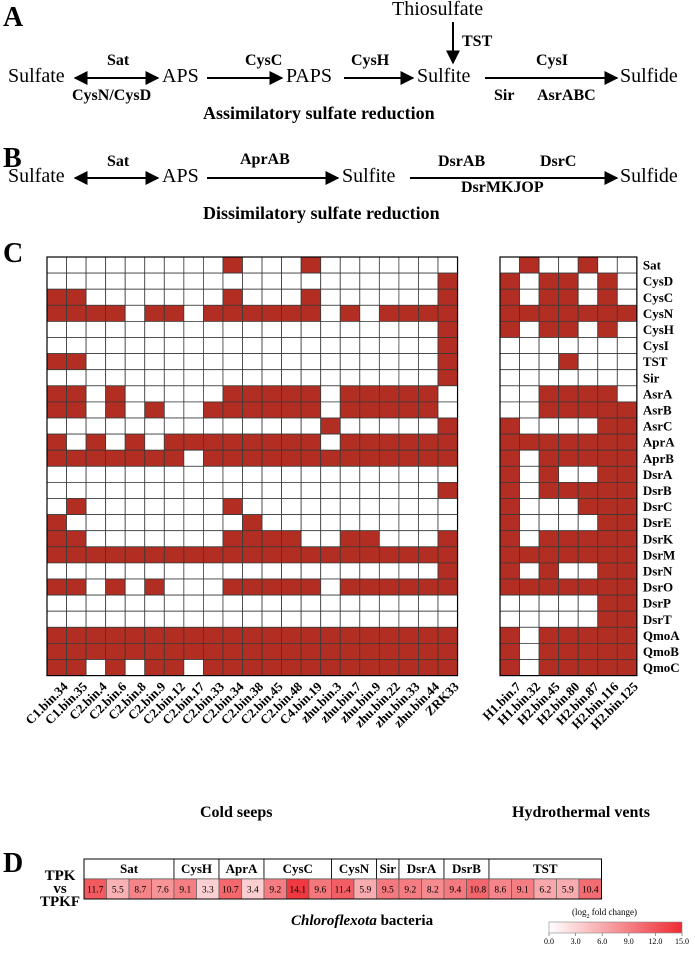 Image resolution: width=695 pixels, height=954 pixels. What do you see at coordinates (659, 442) in the screenshot?
I see `gene-label: AprA` at bounding box center [659, 442].